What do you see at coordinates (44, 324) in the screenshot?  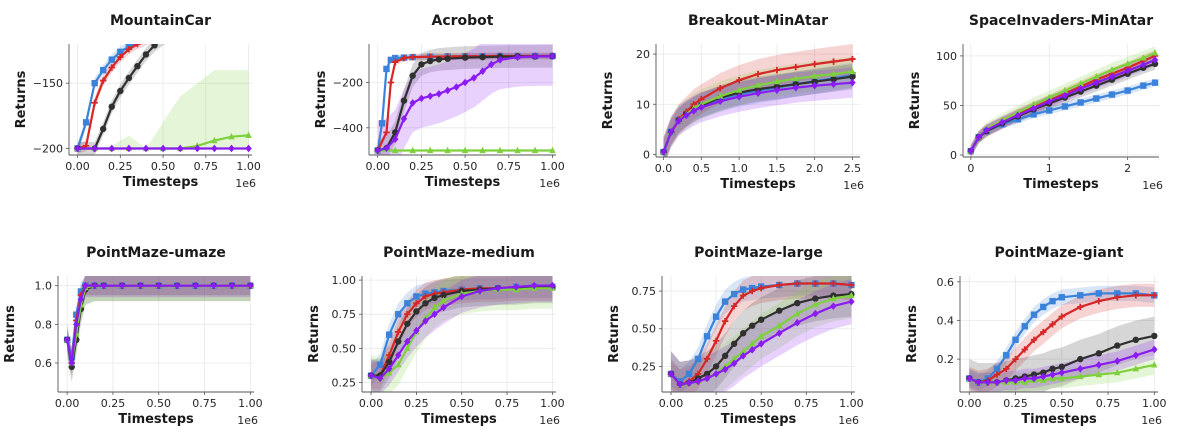 I see `y-tick-label: 0.8` at bounding box center [44, 324].